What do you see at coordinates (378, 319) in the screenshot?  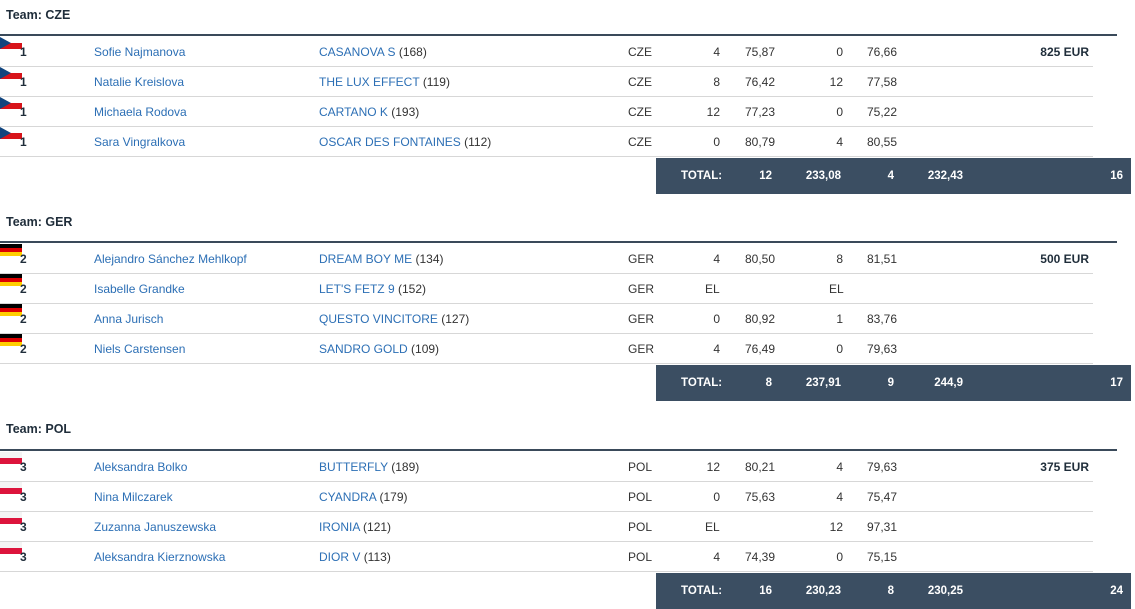 I see `horse-link: QUESTO VINCITORE` at bounding box center [378, 319].